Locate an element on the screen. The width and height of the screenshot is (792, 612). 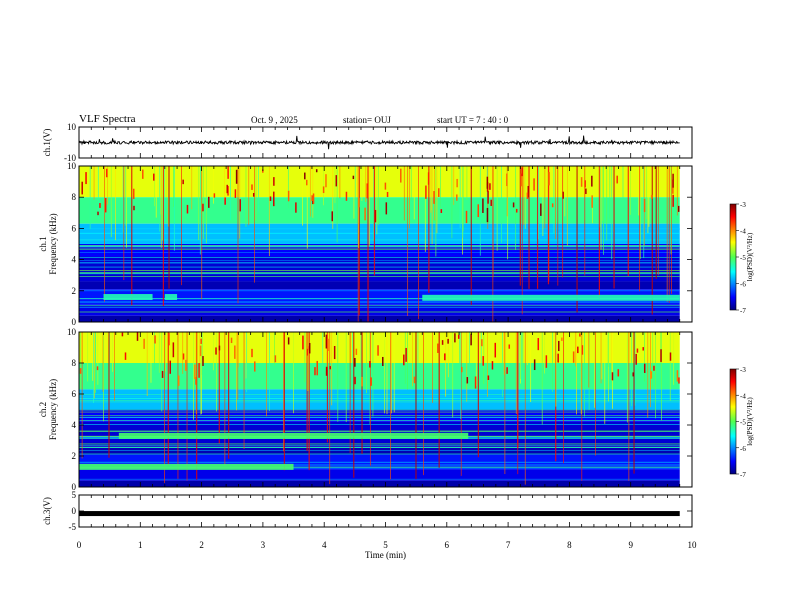
colorbar-tick-label: -3 is located at coordinates (743, 205).